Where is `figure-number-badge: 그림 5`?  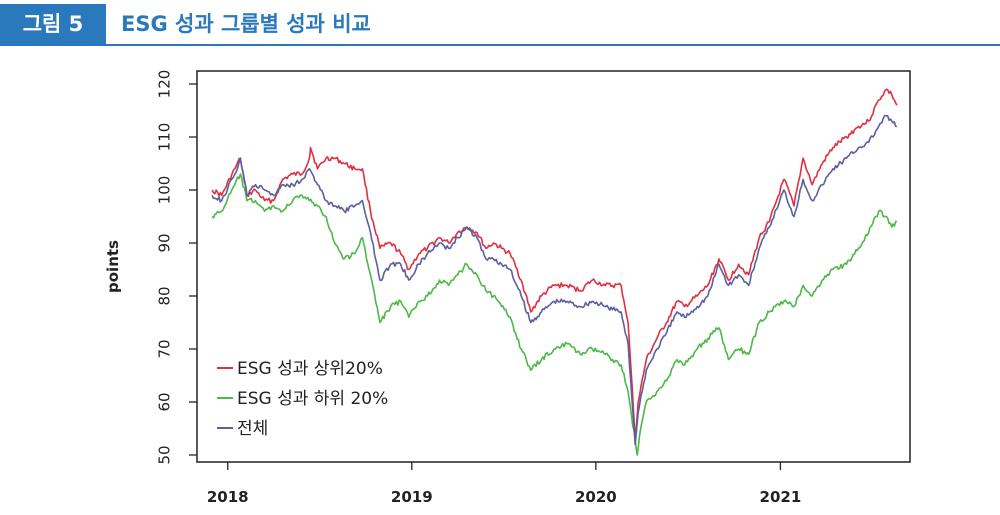
figure-number-badge: 그림 5 is located at coordinates (53, 24).